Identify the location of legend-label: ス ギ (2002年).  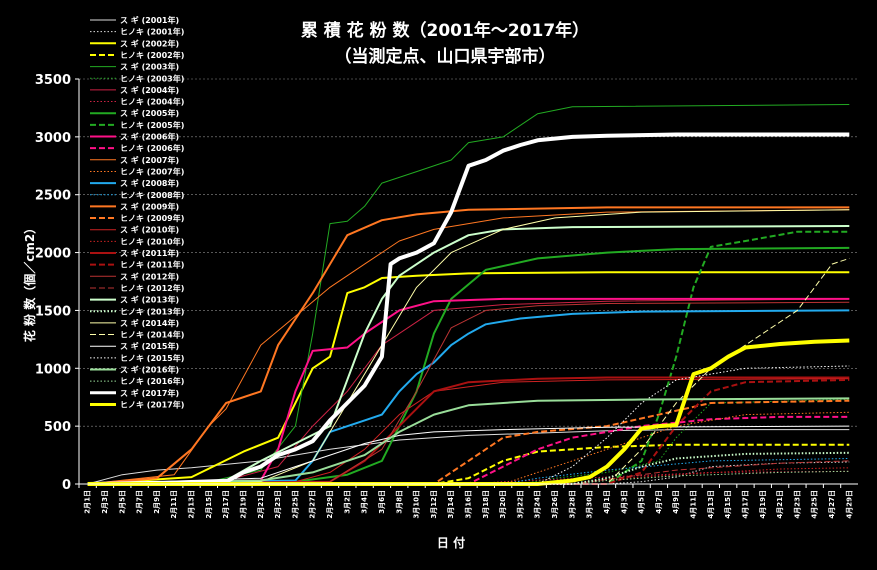
(149, 43).